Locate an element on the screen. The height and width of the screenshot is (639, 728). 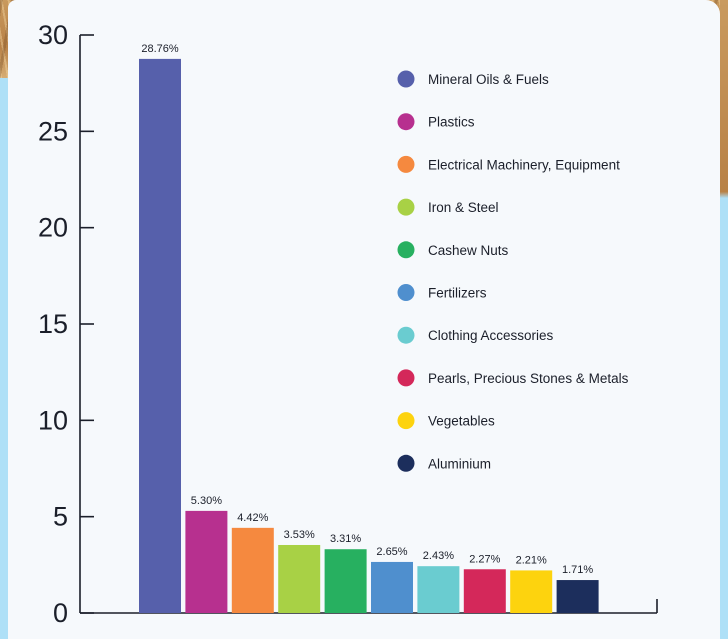
legend-label: Cashew Nuts is located at coordinates (468, 250).